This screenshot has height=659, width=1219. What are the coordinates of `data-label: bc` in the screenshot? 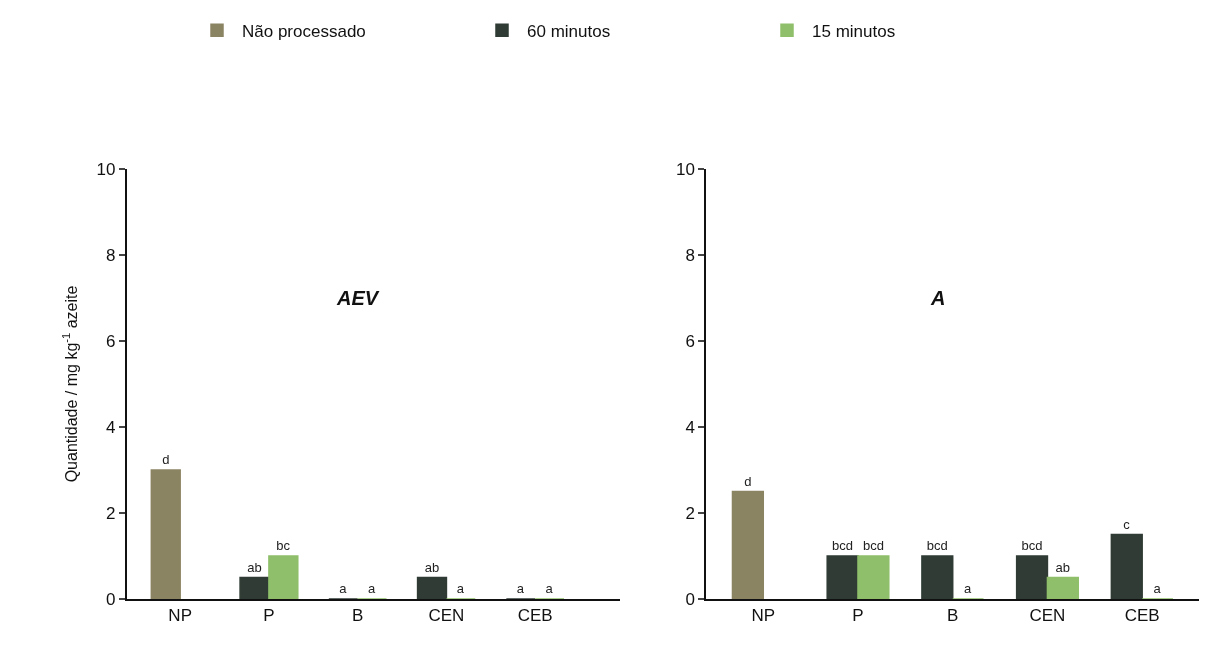 It's located at (283, 545).